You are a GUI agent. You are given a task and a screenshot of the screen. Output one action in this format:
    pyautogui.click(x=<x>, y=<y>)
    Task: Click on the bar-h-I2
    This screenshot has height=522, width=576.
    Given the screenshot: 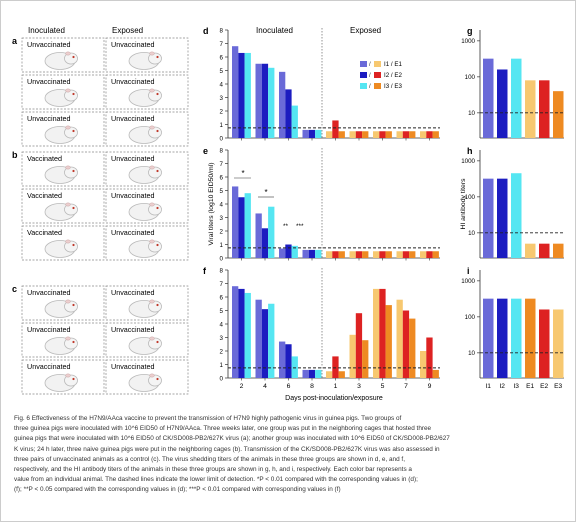 What is the action you would take?
    pyautogui.click(x=502, y=218)
    